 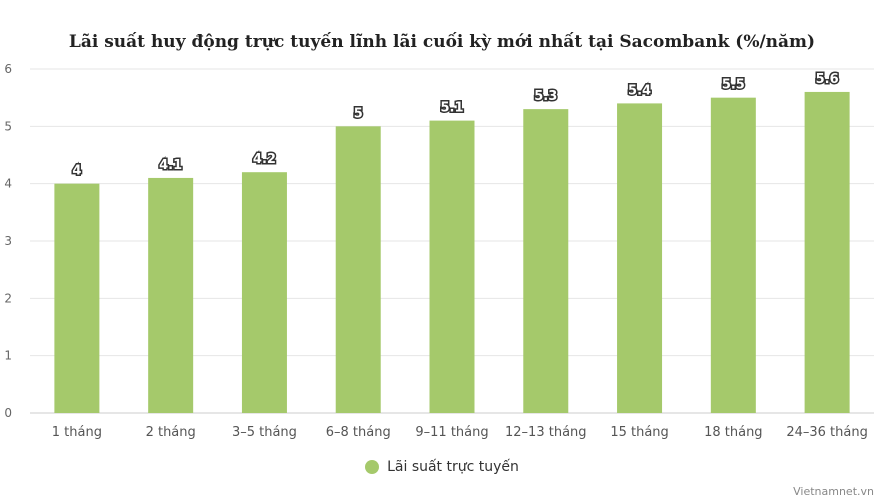 What do you see at coordinates (545, 96) in the screenshot?
I see `data-label: 5.3` at bounding box center [545, 96].